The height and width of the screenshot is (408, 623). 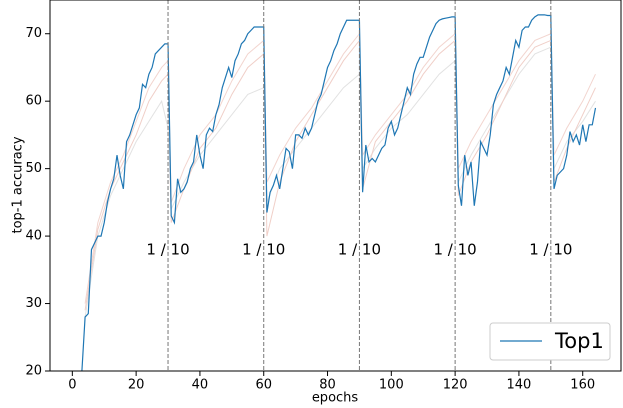 I want to click on x-tick-label: 80, so click(x=327, y=385).